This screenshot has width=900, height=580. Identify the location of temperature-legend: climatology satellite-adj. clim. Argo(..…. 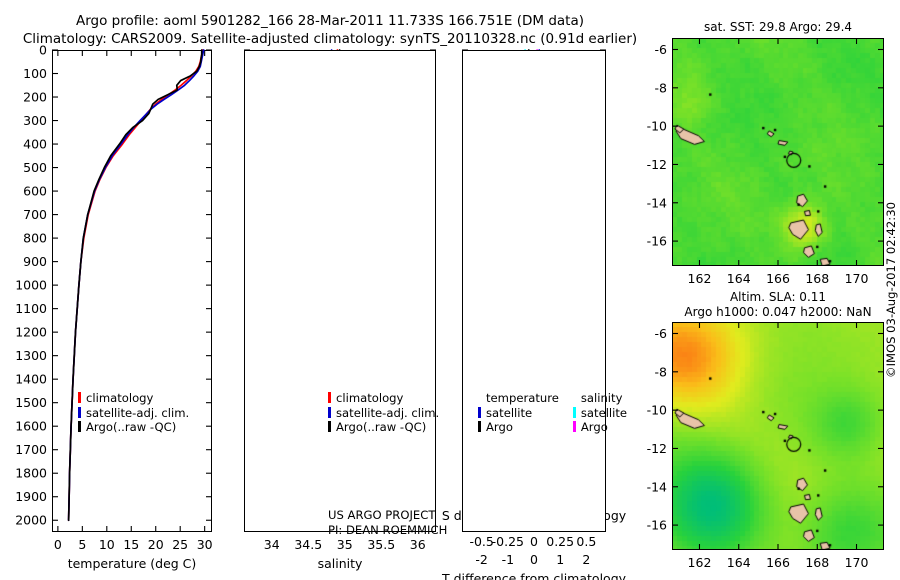
(133, 413).